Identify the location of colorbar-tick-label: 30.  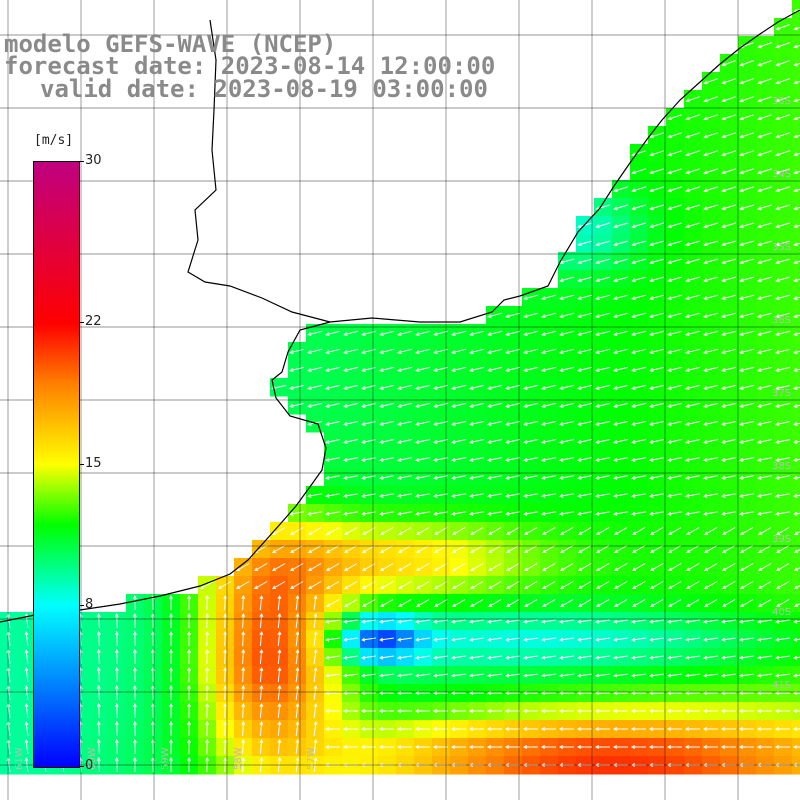
(93, 160).